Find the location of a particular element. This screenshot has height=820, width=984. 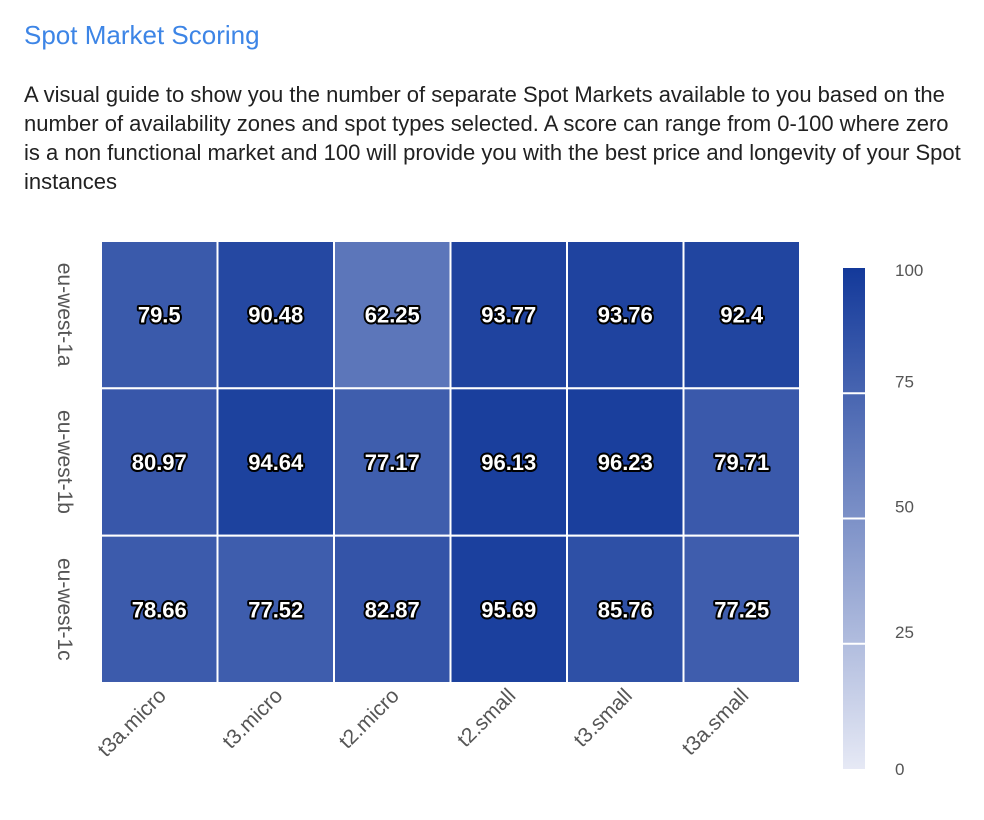

colorbar: 0 25 50 75 100 is located at coordinates (883, 520).